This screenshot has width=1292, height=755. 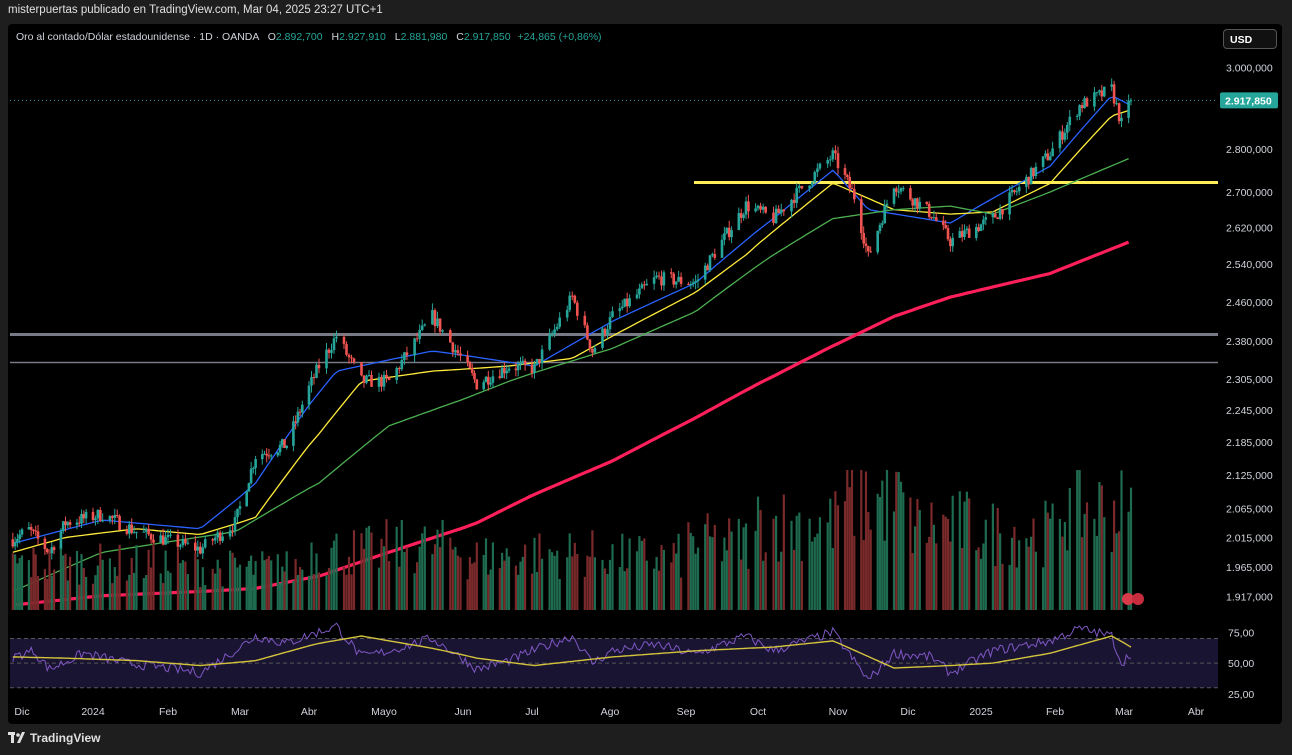 I want to click on tradingview-logo-icon, so click(x=16, y=737).